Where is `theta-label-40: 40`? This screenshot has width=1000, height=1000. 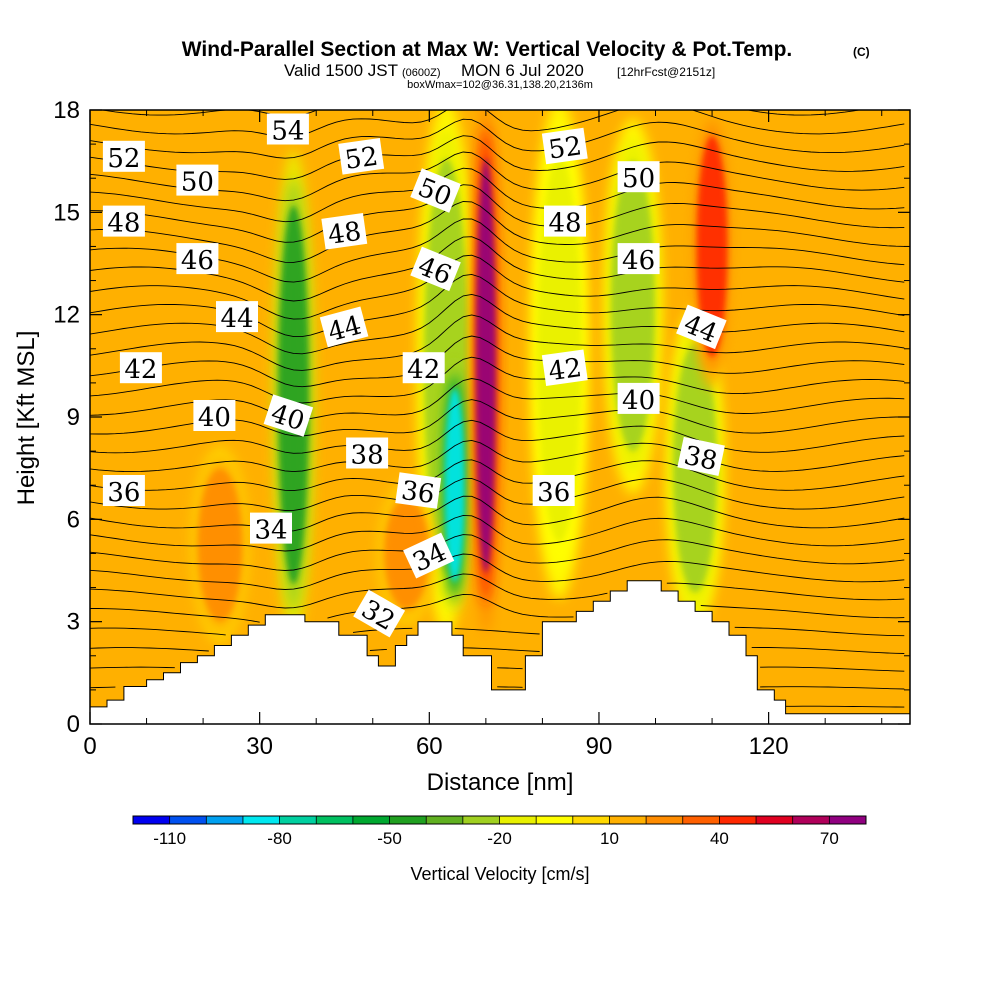
theta-label-40: 40 is located at coordinates (638, 399).